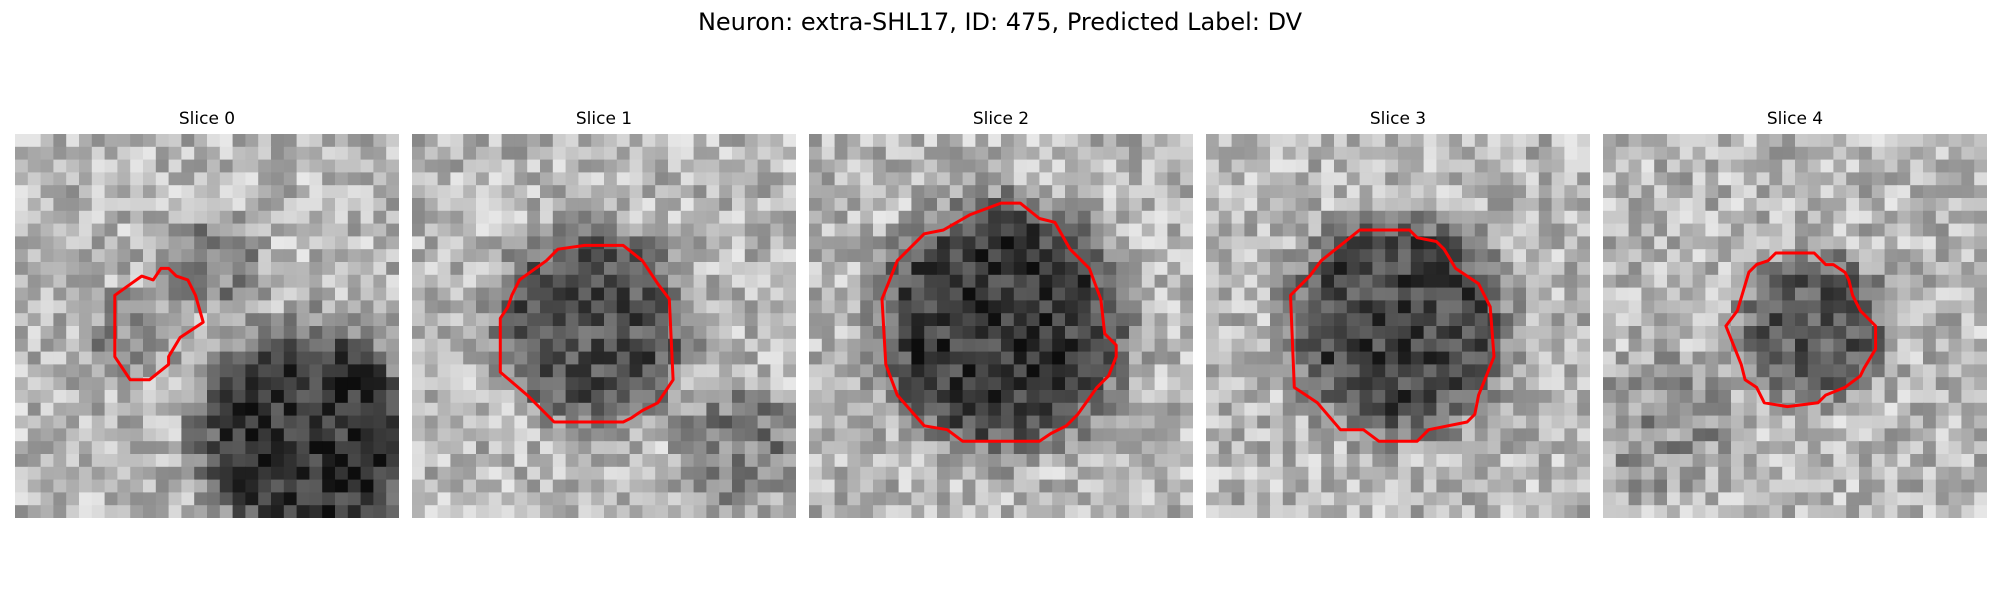  What do you see at coordinates (1795, 119) in the screenshot?
I see `slice-title-4: Slice 4` at bounding box center [1795, 119].